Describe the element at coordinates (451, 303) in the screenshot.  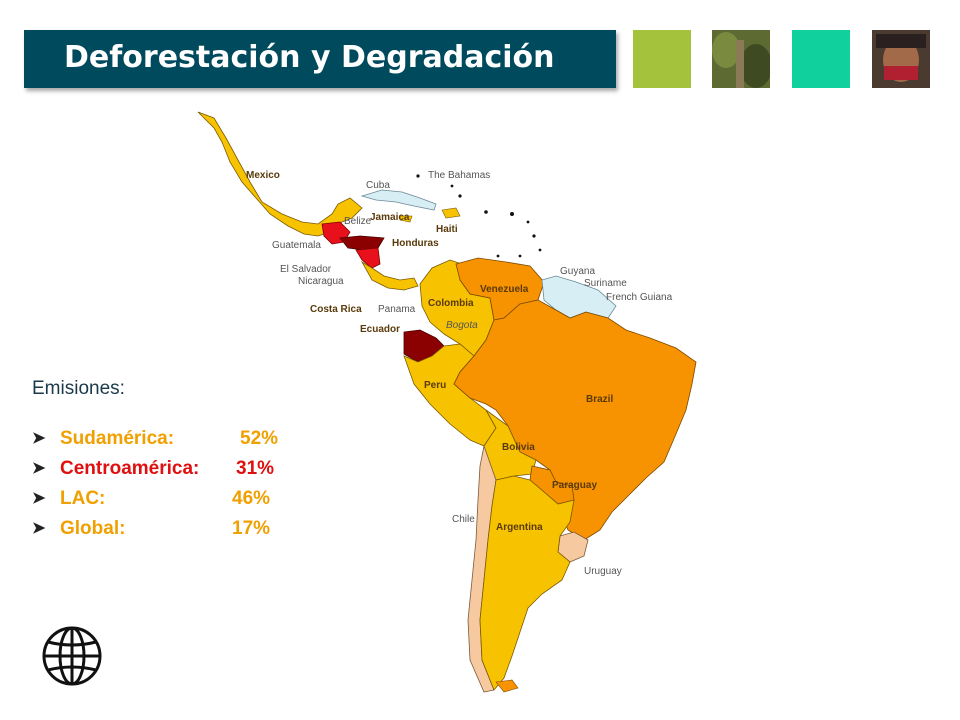
I see `label-colombia: Colombia` at that location.